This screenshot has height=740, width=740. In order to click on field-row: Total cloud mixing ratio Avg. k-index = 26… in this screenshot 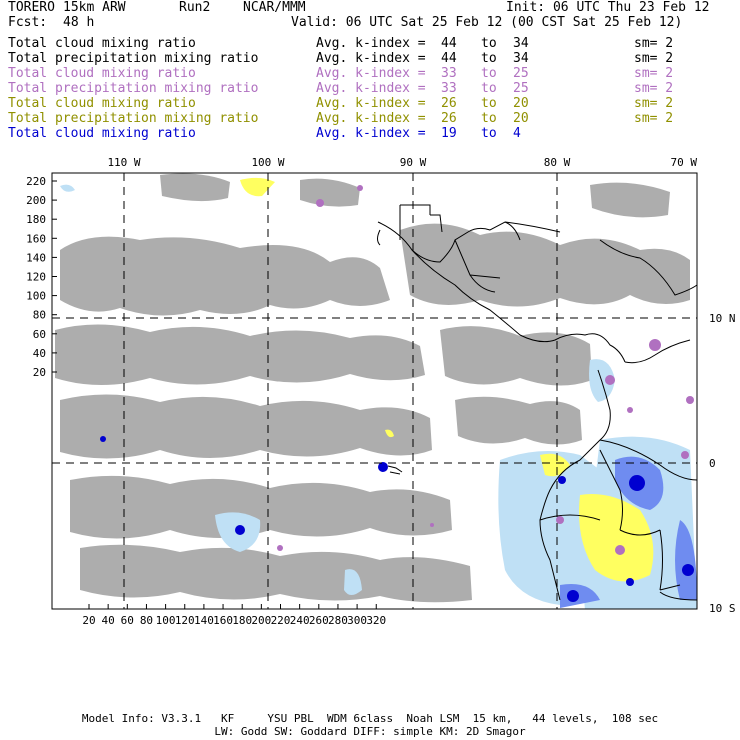, I will do `click(343, 104)`.